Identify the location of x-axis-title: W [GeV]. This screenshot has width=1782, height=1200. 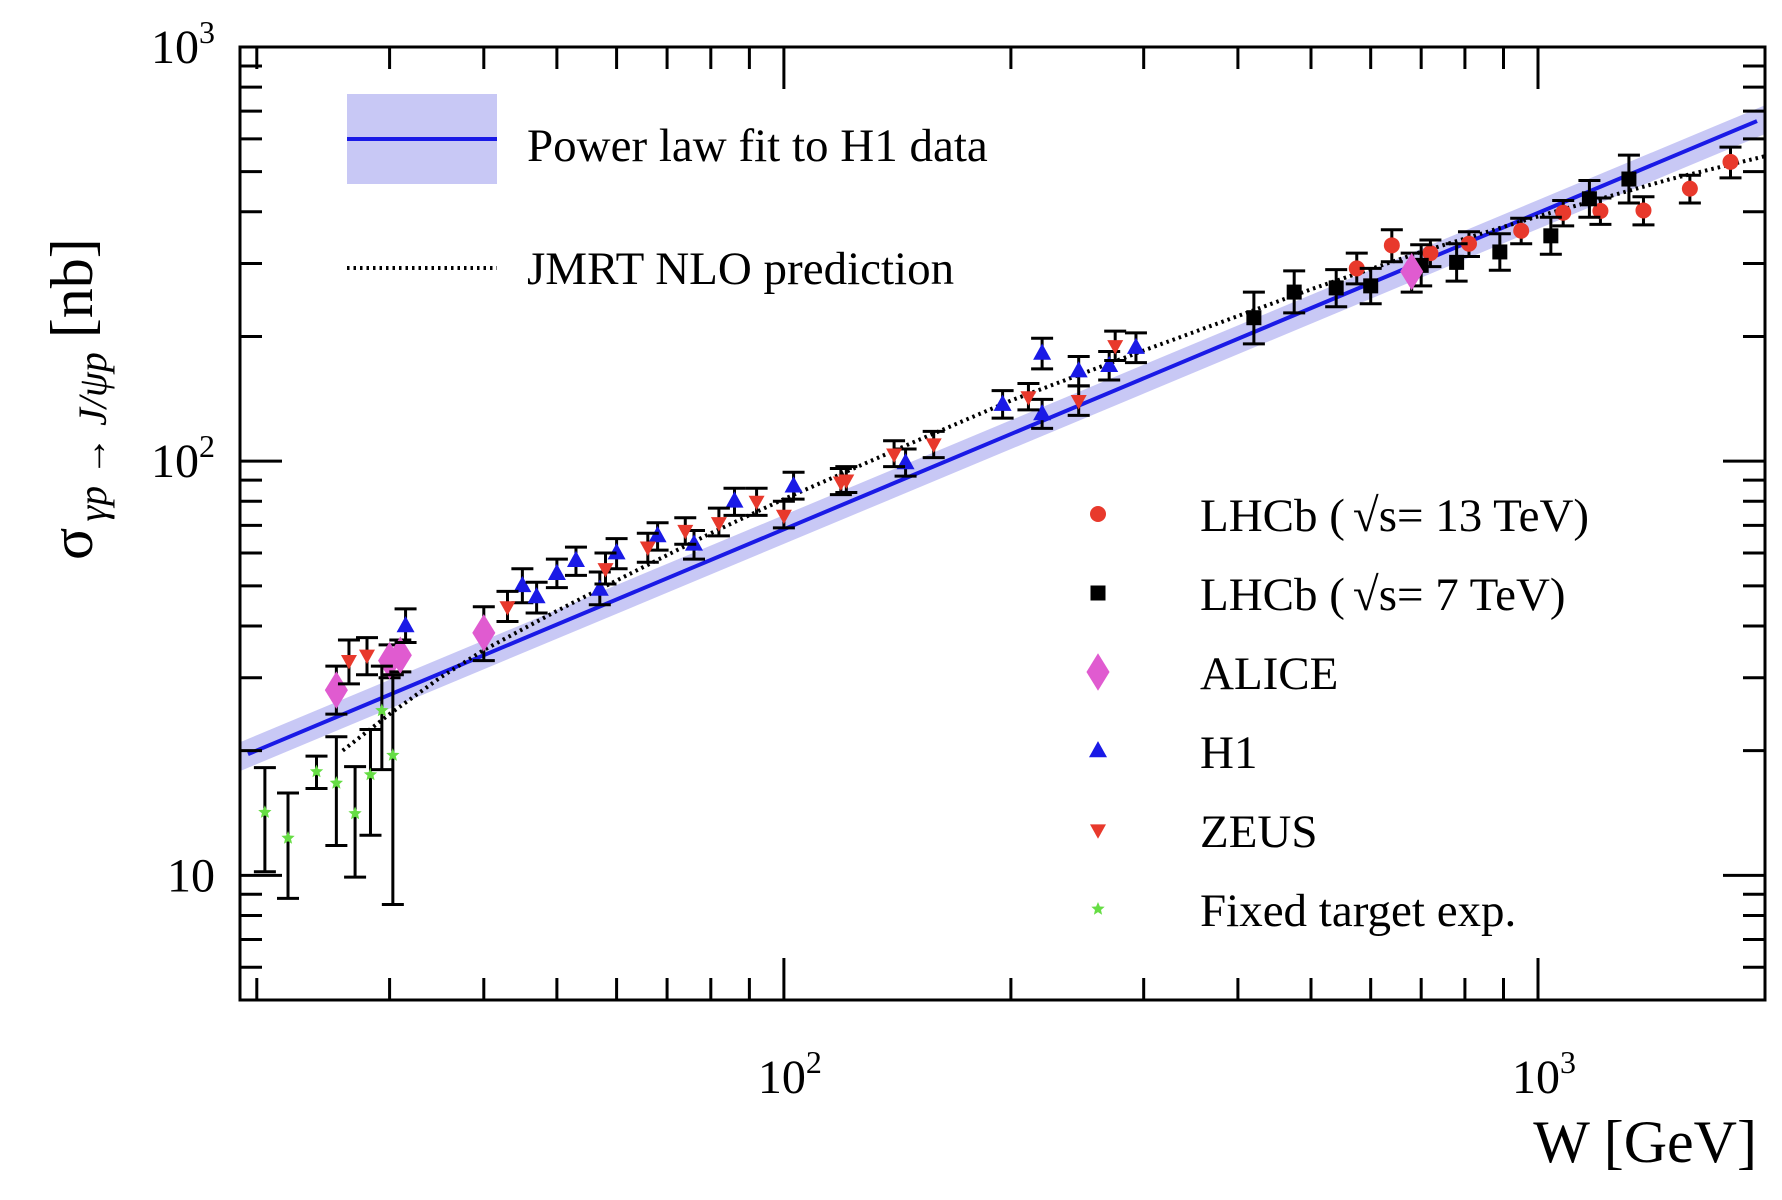
(1645, 1142).